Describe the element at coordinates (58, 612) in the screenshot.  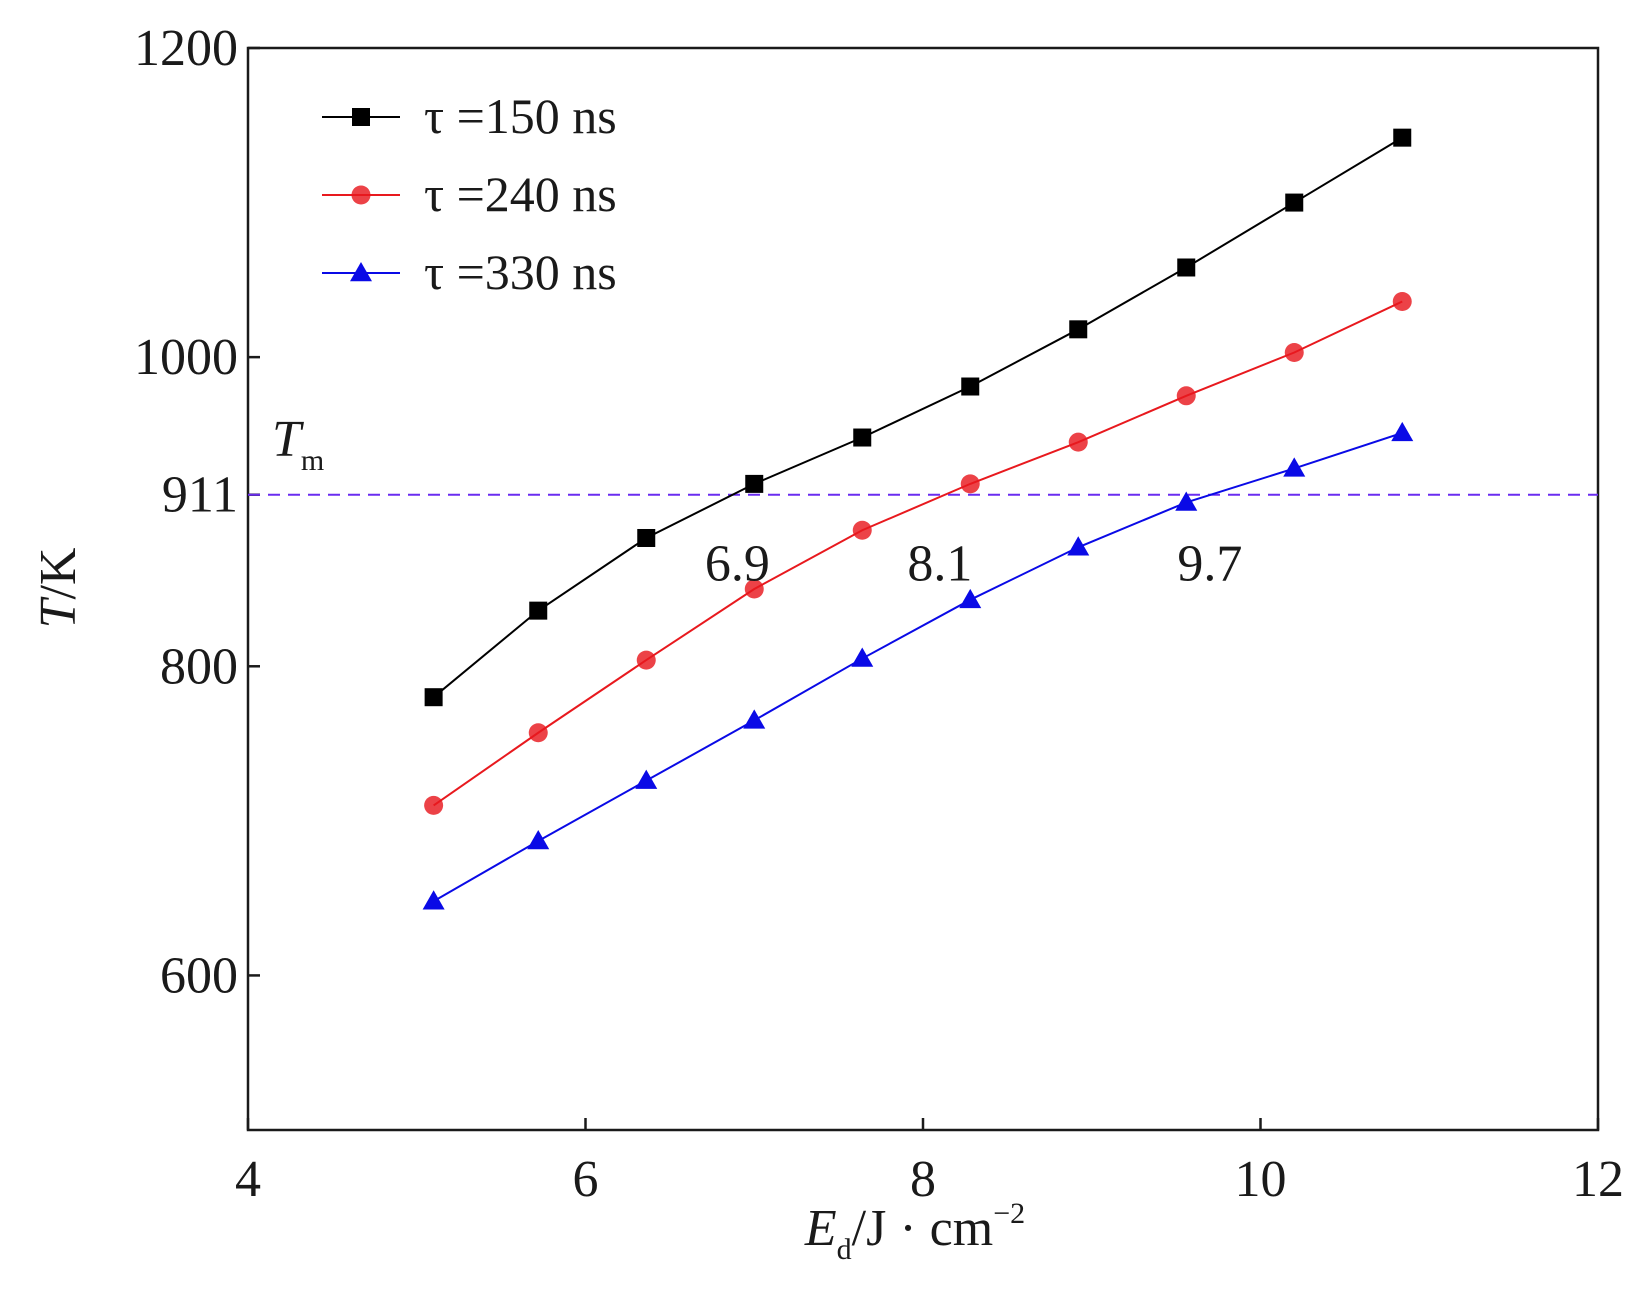
I see `y-axis-title-main: T` at that location.